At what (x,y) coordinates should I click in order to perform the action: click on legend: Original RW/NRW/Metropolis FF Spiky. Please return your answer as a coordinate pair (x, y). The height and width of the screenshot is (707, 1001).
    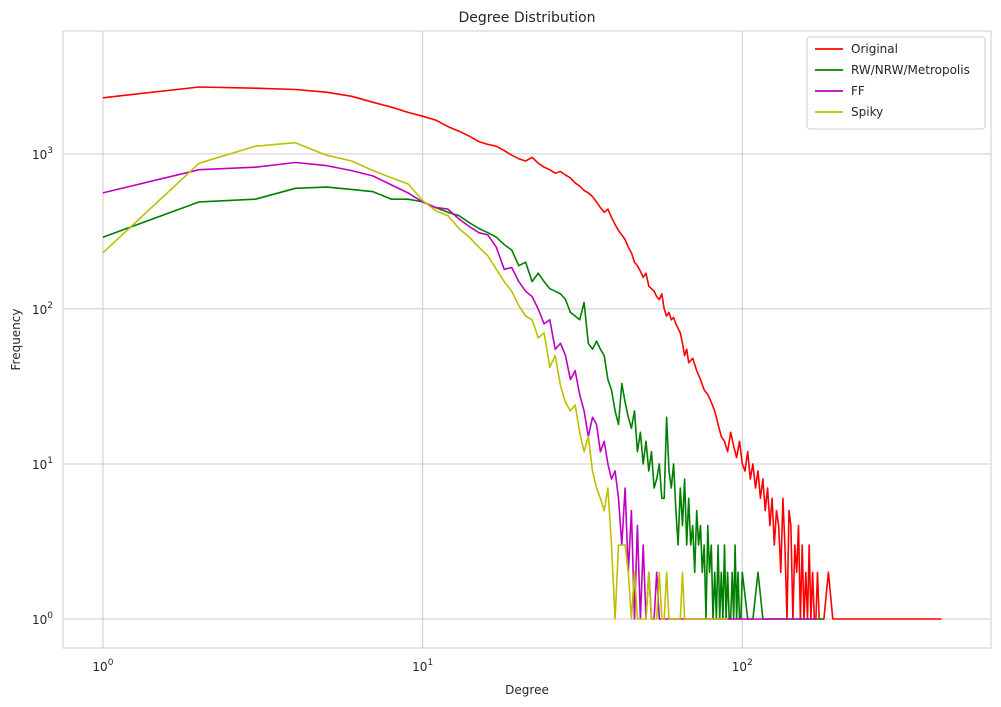
    Looking at the image, I should click on (896, 83).